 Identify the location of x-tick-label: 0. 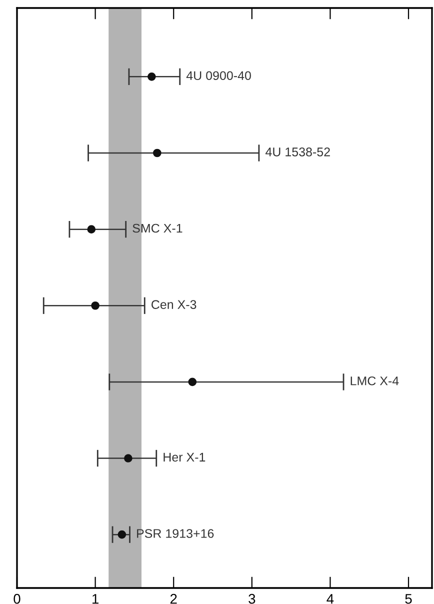
(17, 599).